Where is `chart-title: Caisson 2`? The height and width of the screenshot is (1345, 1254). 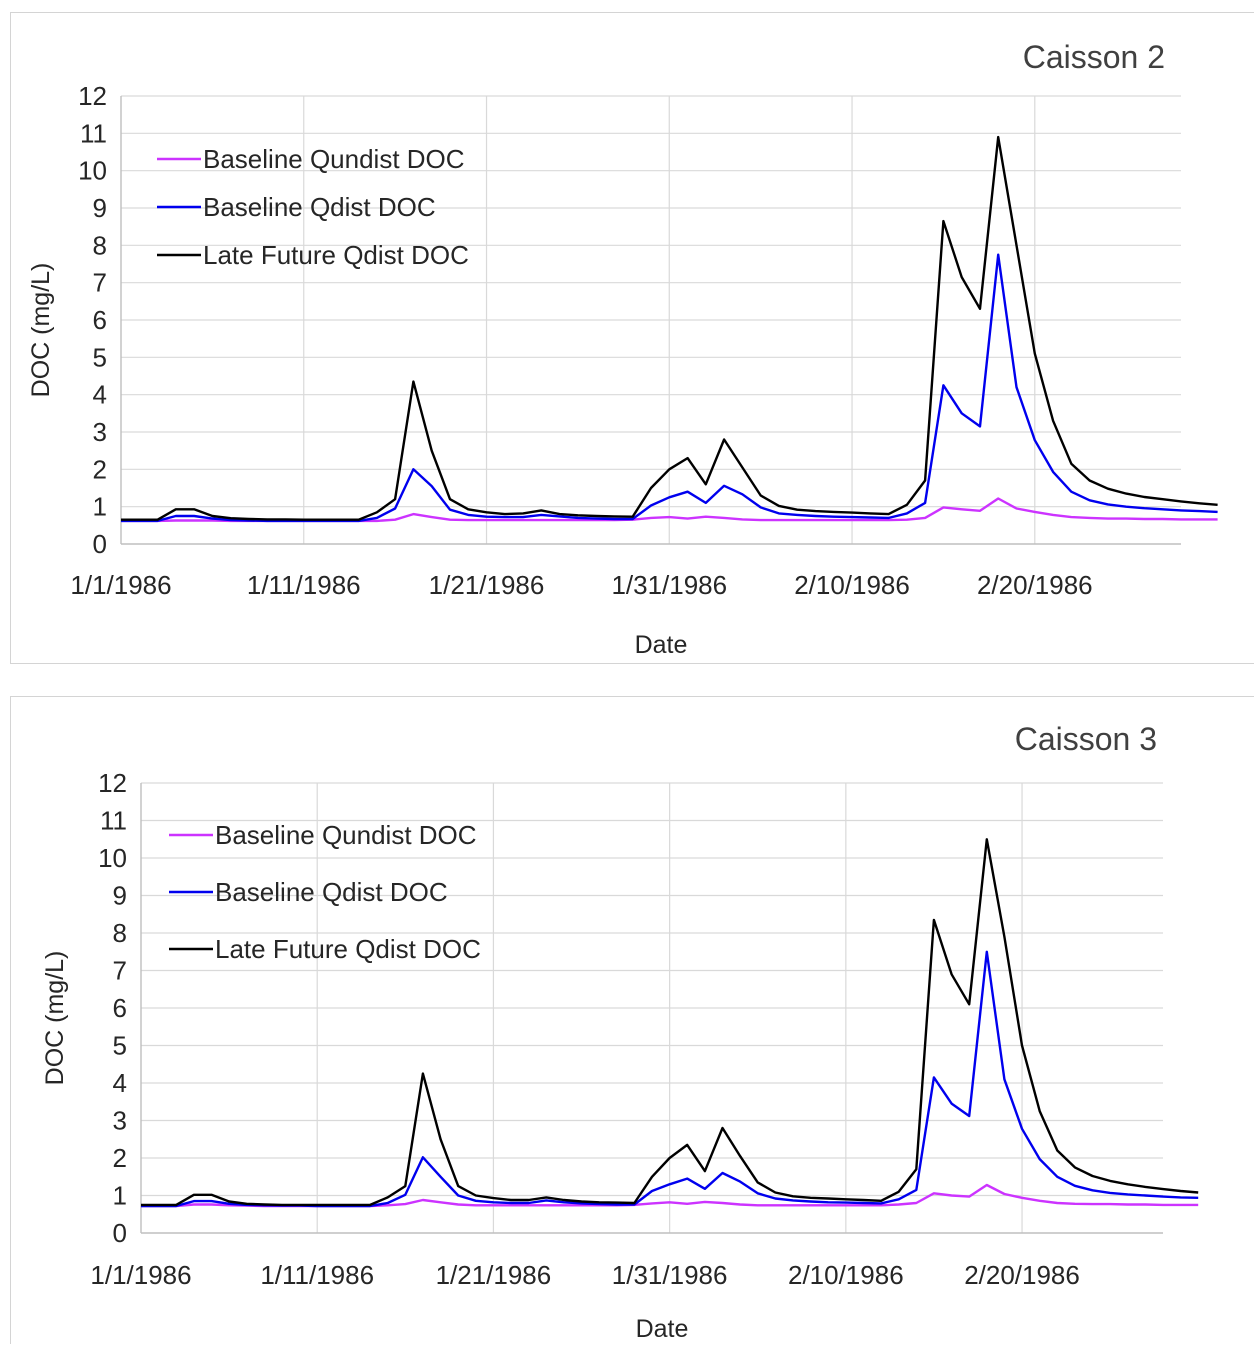
chart-title: Caisson 2 is located at coordinates (1094, 57).